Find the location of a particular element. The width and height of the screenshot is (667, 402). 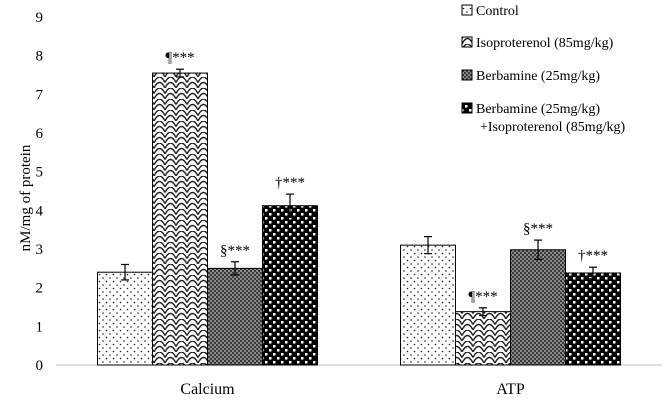

y-tick-label: 5 is located at coordinates (40, 173).